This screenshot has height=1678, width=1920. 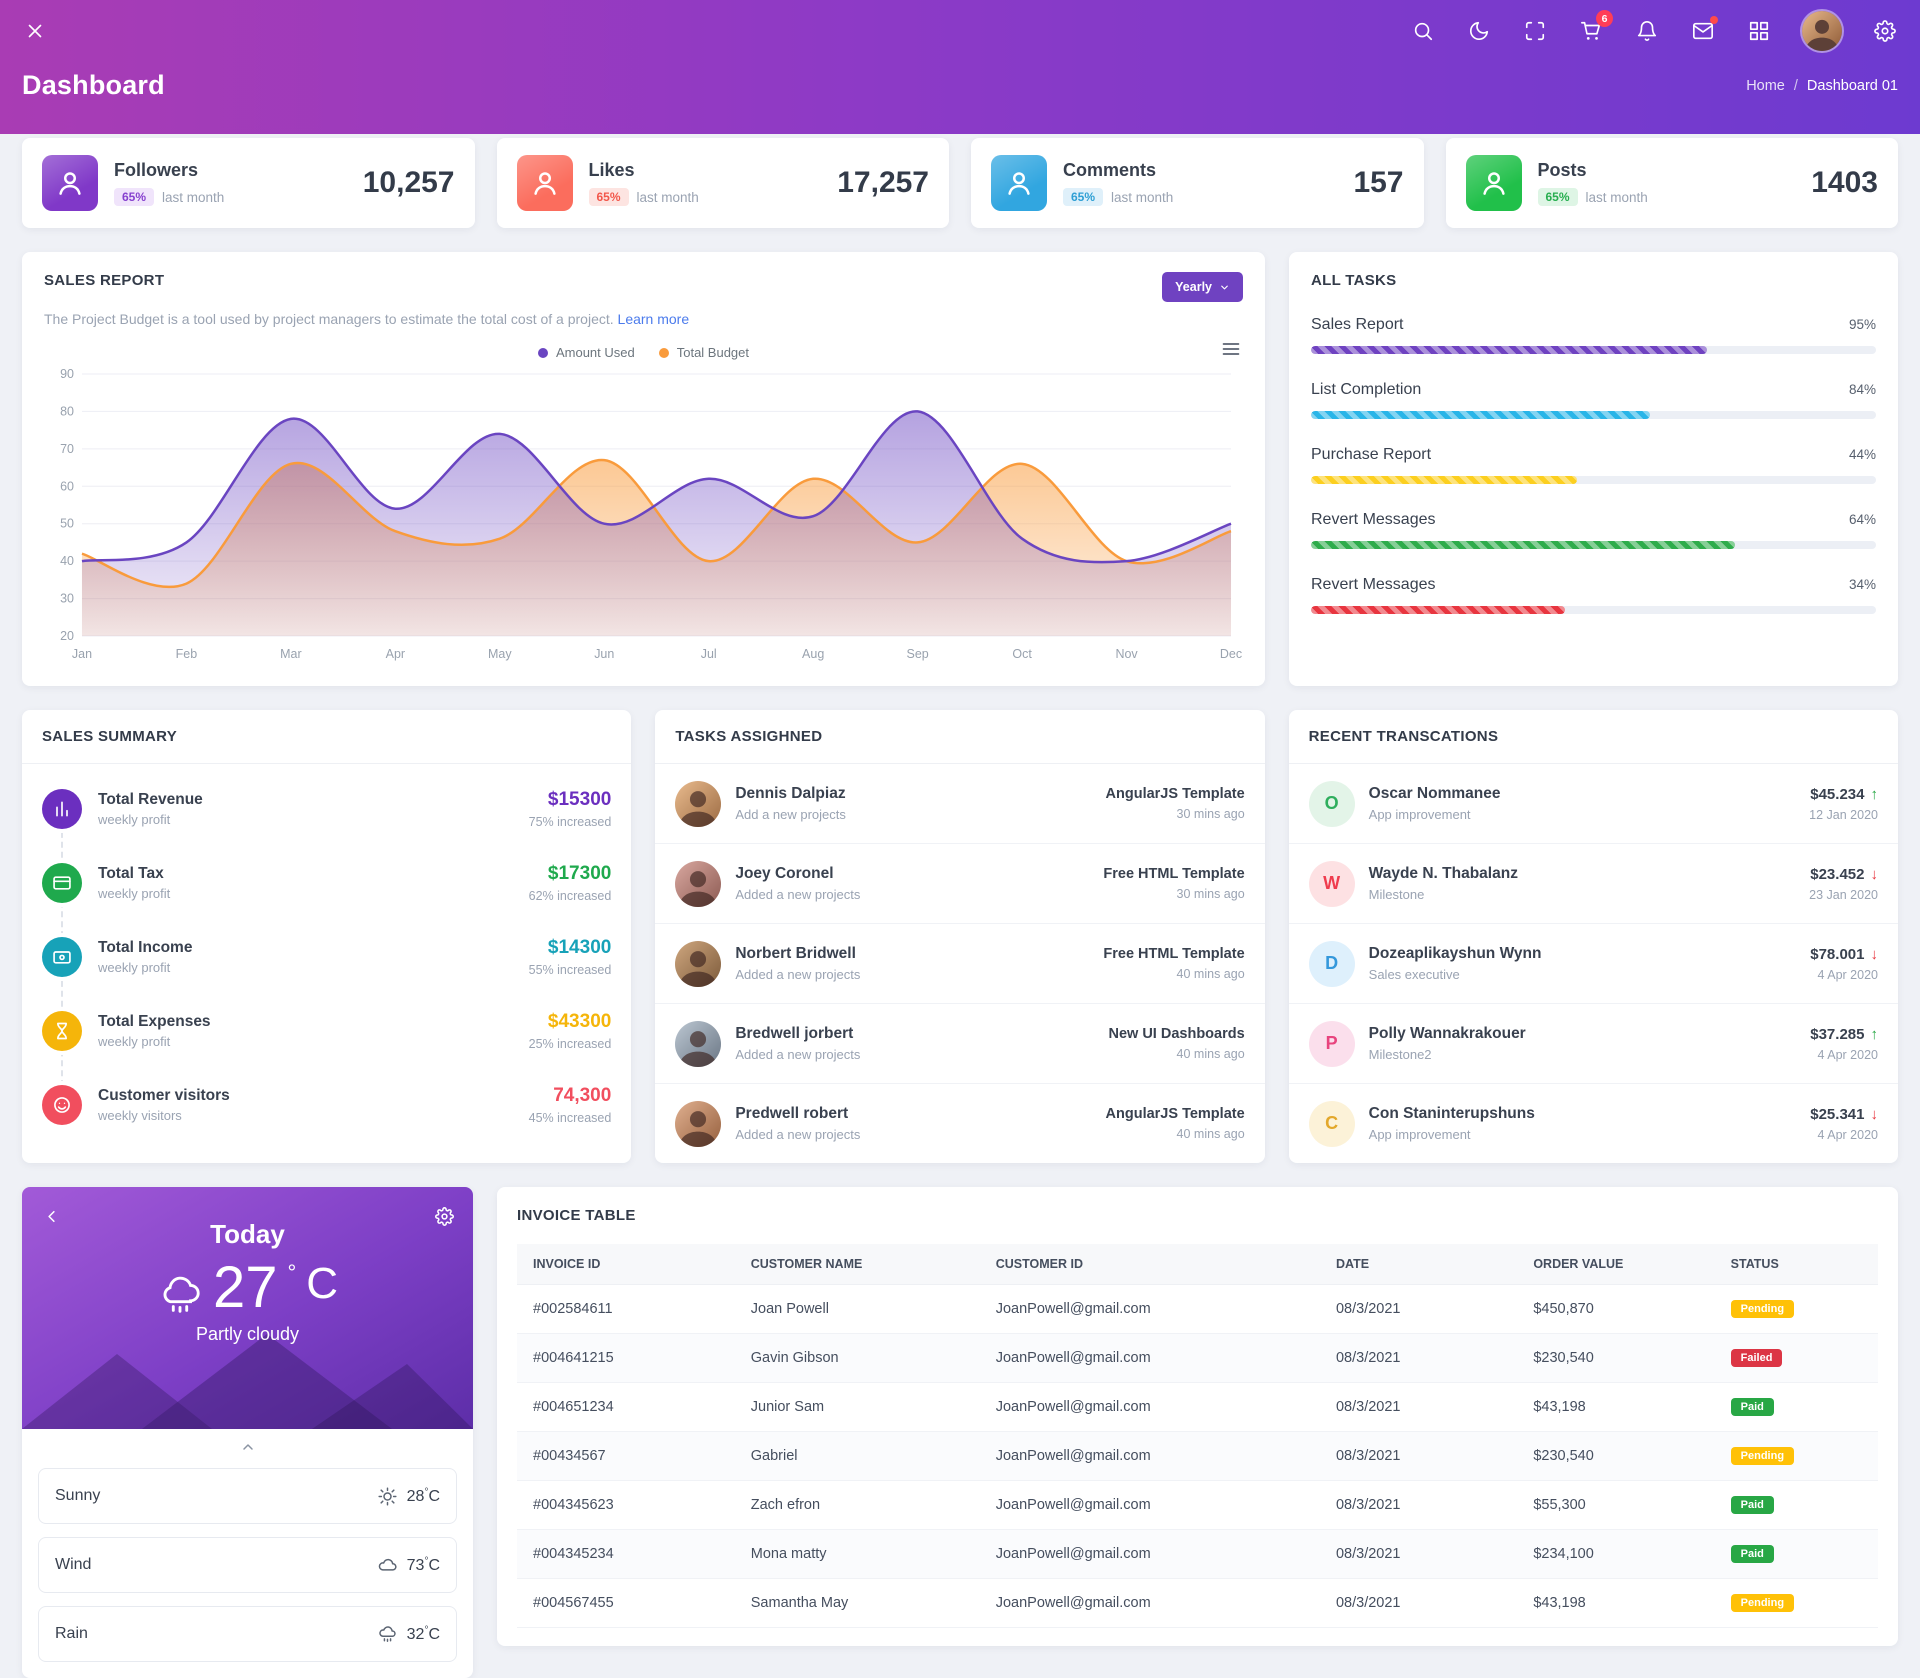 I want to click on dark-mode-icon, so click(x=1479, y=31).